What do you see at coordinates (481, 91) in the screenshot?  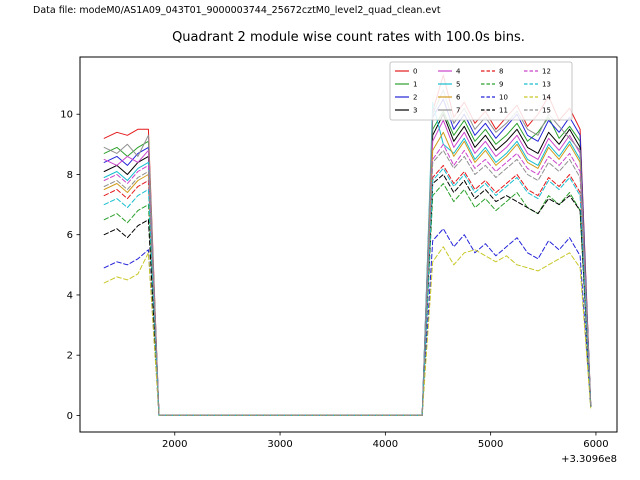 I see `legend-box` at bounding box center [481, 91].